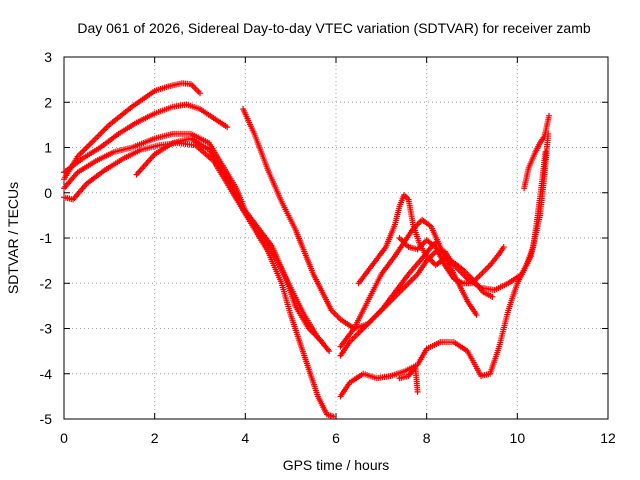 The height and width of the screenshot is (480, 640). Describe the element at coordinates (245, 438) in the screenshot. I see `x-tick-label: 4` at that location.